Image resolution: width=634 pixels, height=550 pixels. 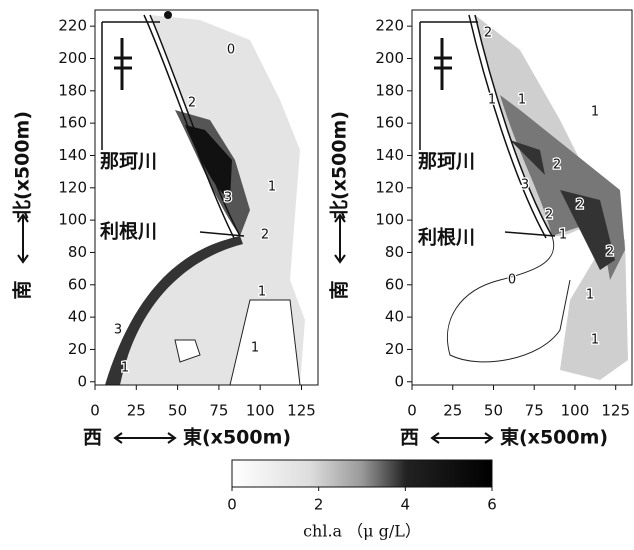 What do you see at coordinates (406, 505) in the screenshot?
I see `colorbar-tick-label: 4` at bounding box center [406, 505].